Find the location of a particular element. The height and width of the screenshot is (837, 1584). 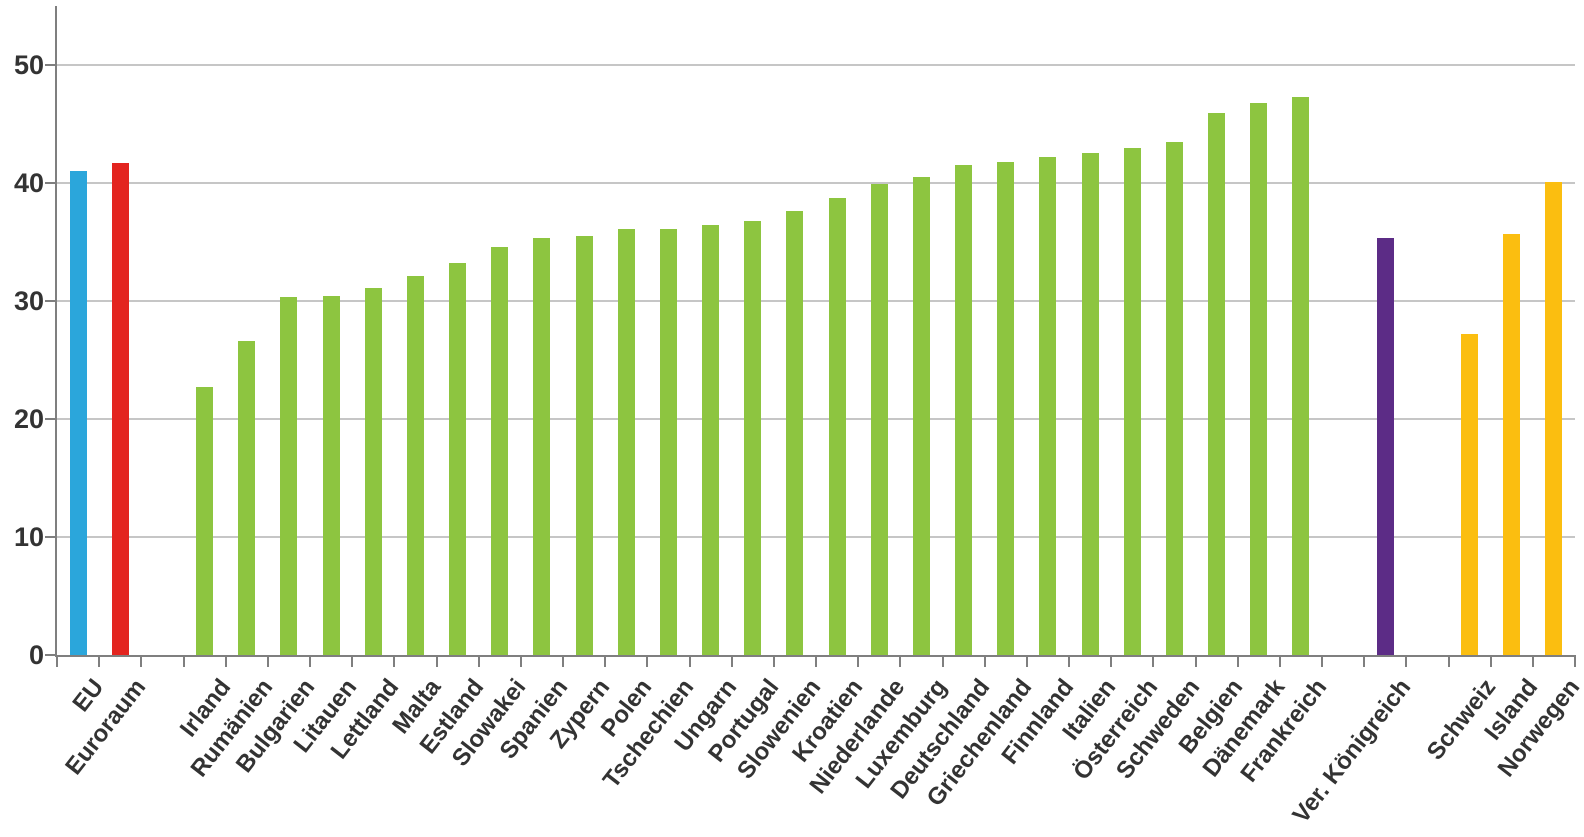

bar-spanien is located at coordinates (542, 446).